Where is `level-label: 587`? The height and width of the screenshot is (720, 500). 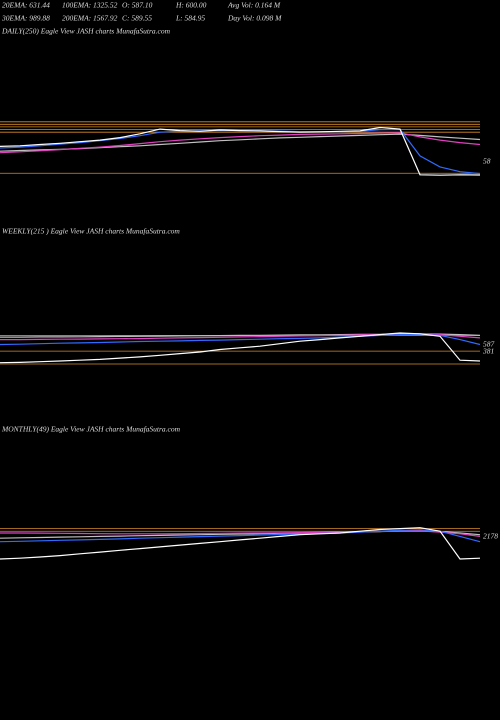
level-label: 587 is located at coordinates (489, 344).